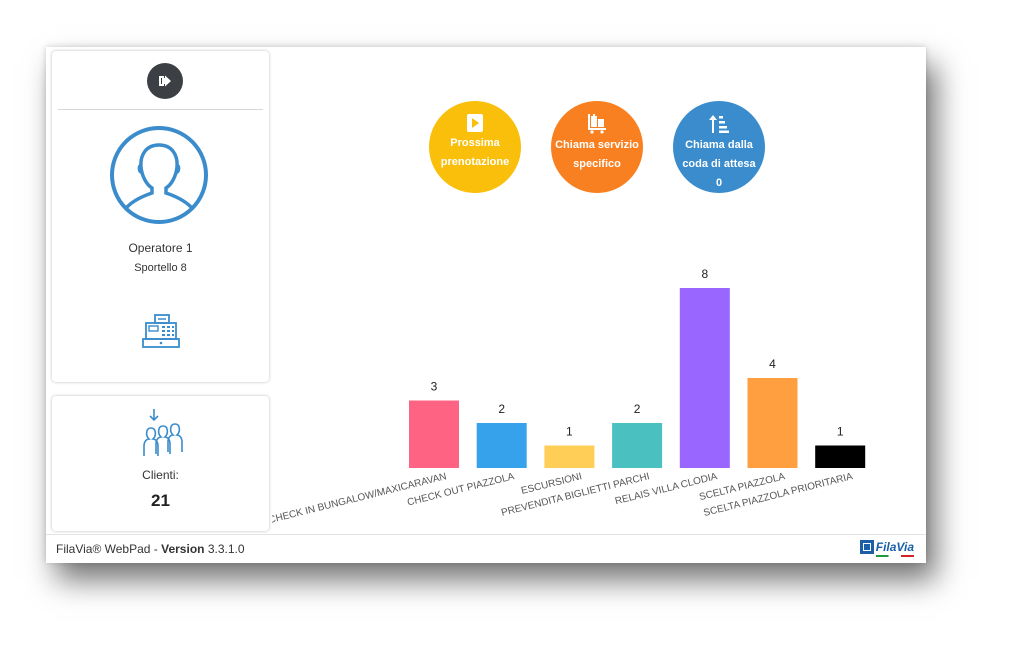 This screenshot has width=1021, height=656. What do you see at coordinates (597, 154) in the screenshot?
I see `call-specific-service-label: Chiama servizio specifico` at bounding box center [597, 154].